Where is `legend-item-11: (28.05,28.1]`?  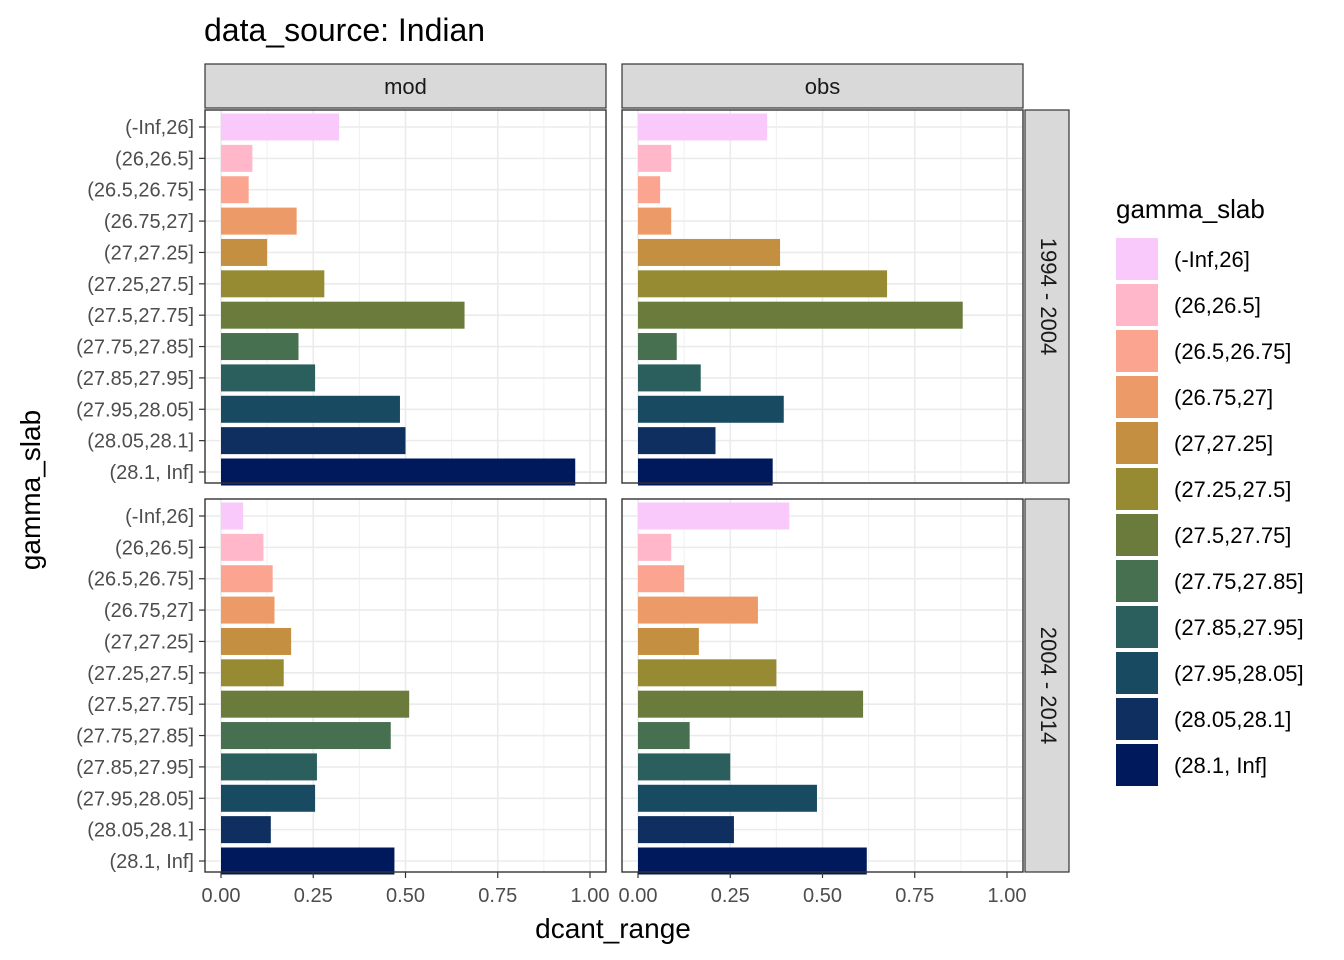
legend-item-11: (28.05,28.1] is located at coordinates (1203, 719).